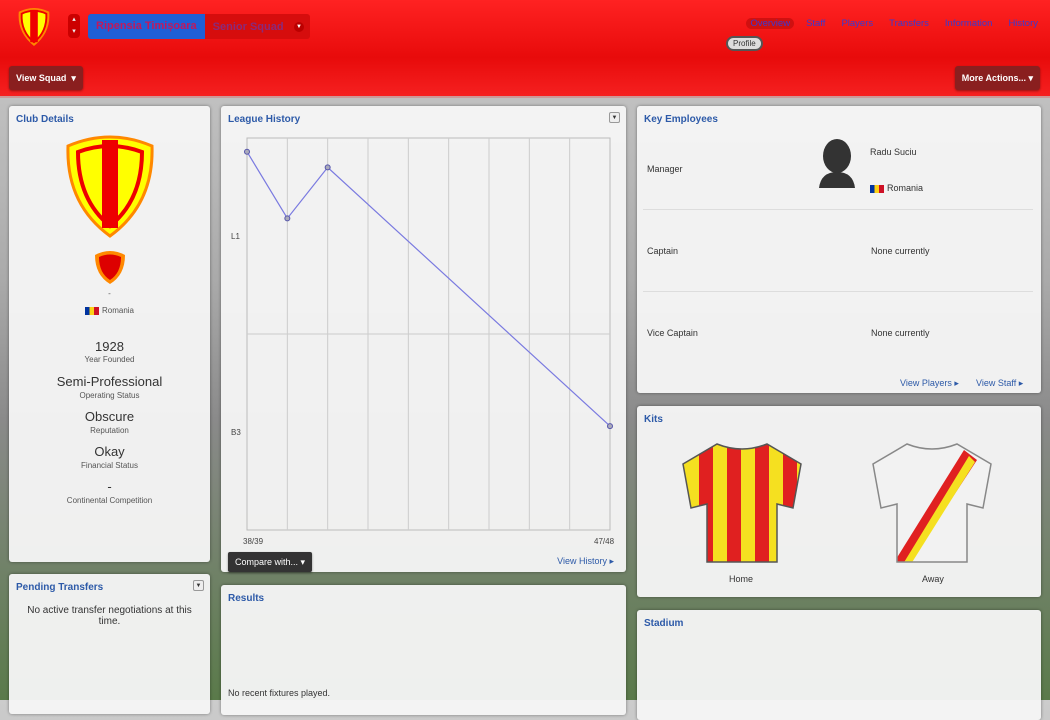 The height and width of the screenshot is (720, 1050). I want to click on kits-panel: Kits Home Away, so click(839, 501).